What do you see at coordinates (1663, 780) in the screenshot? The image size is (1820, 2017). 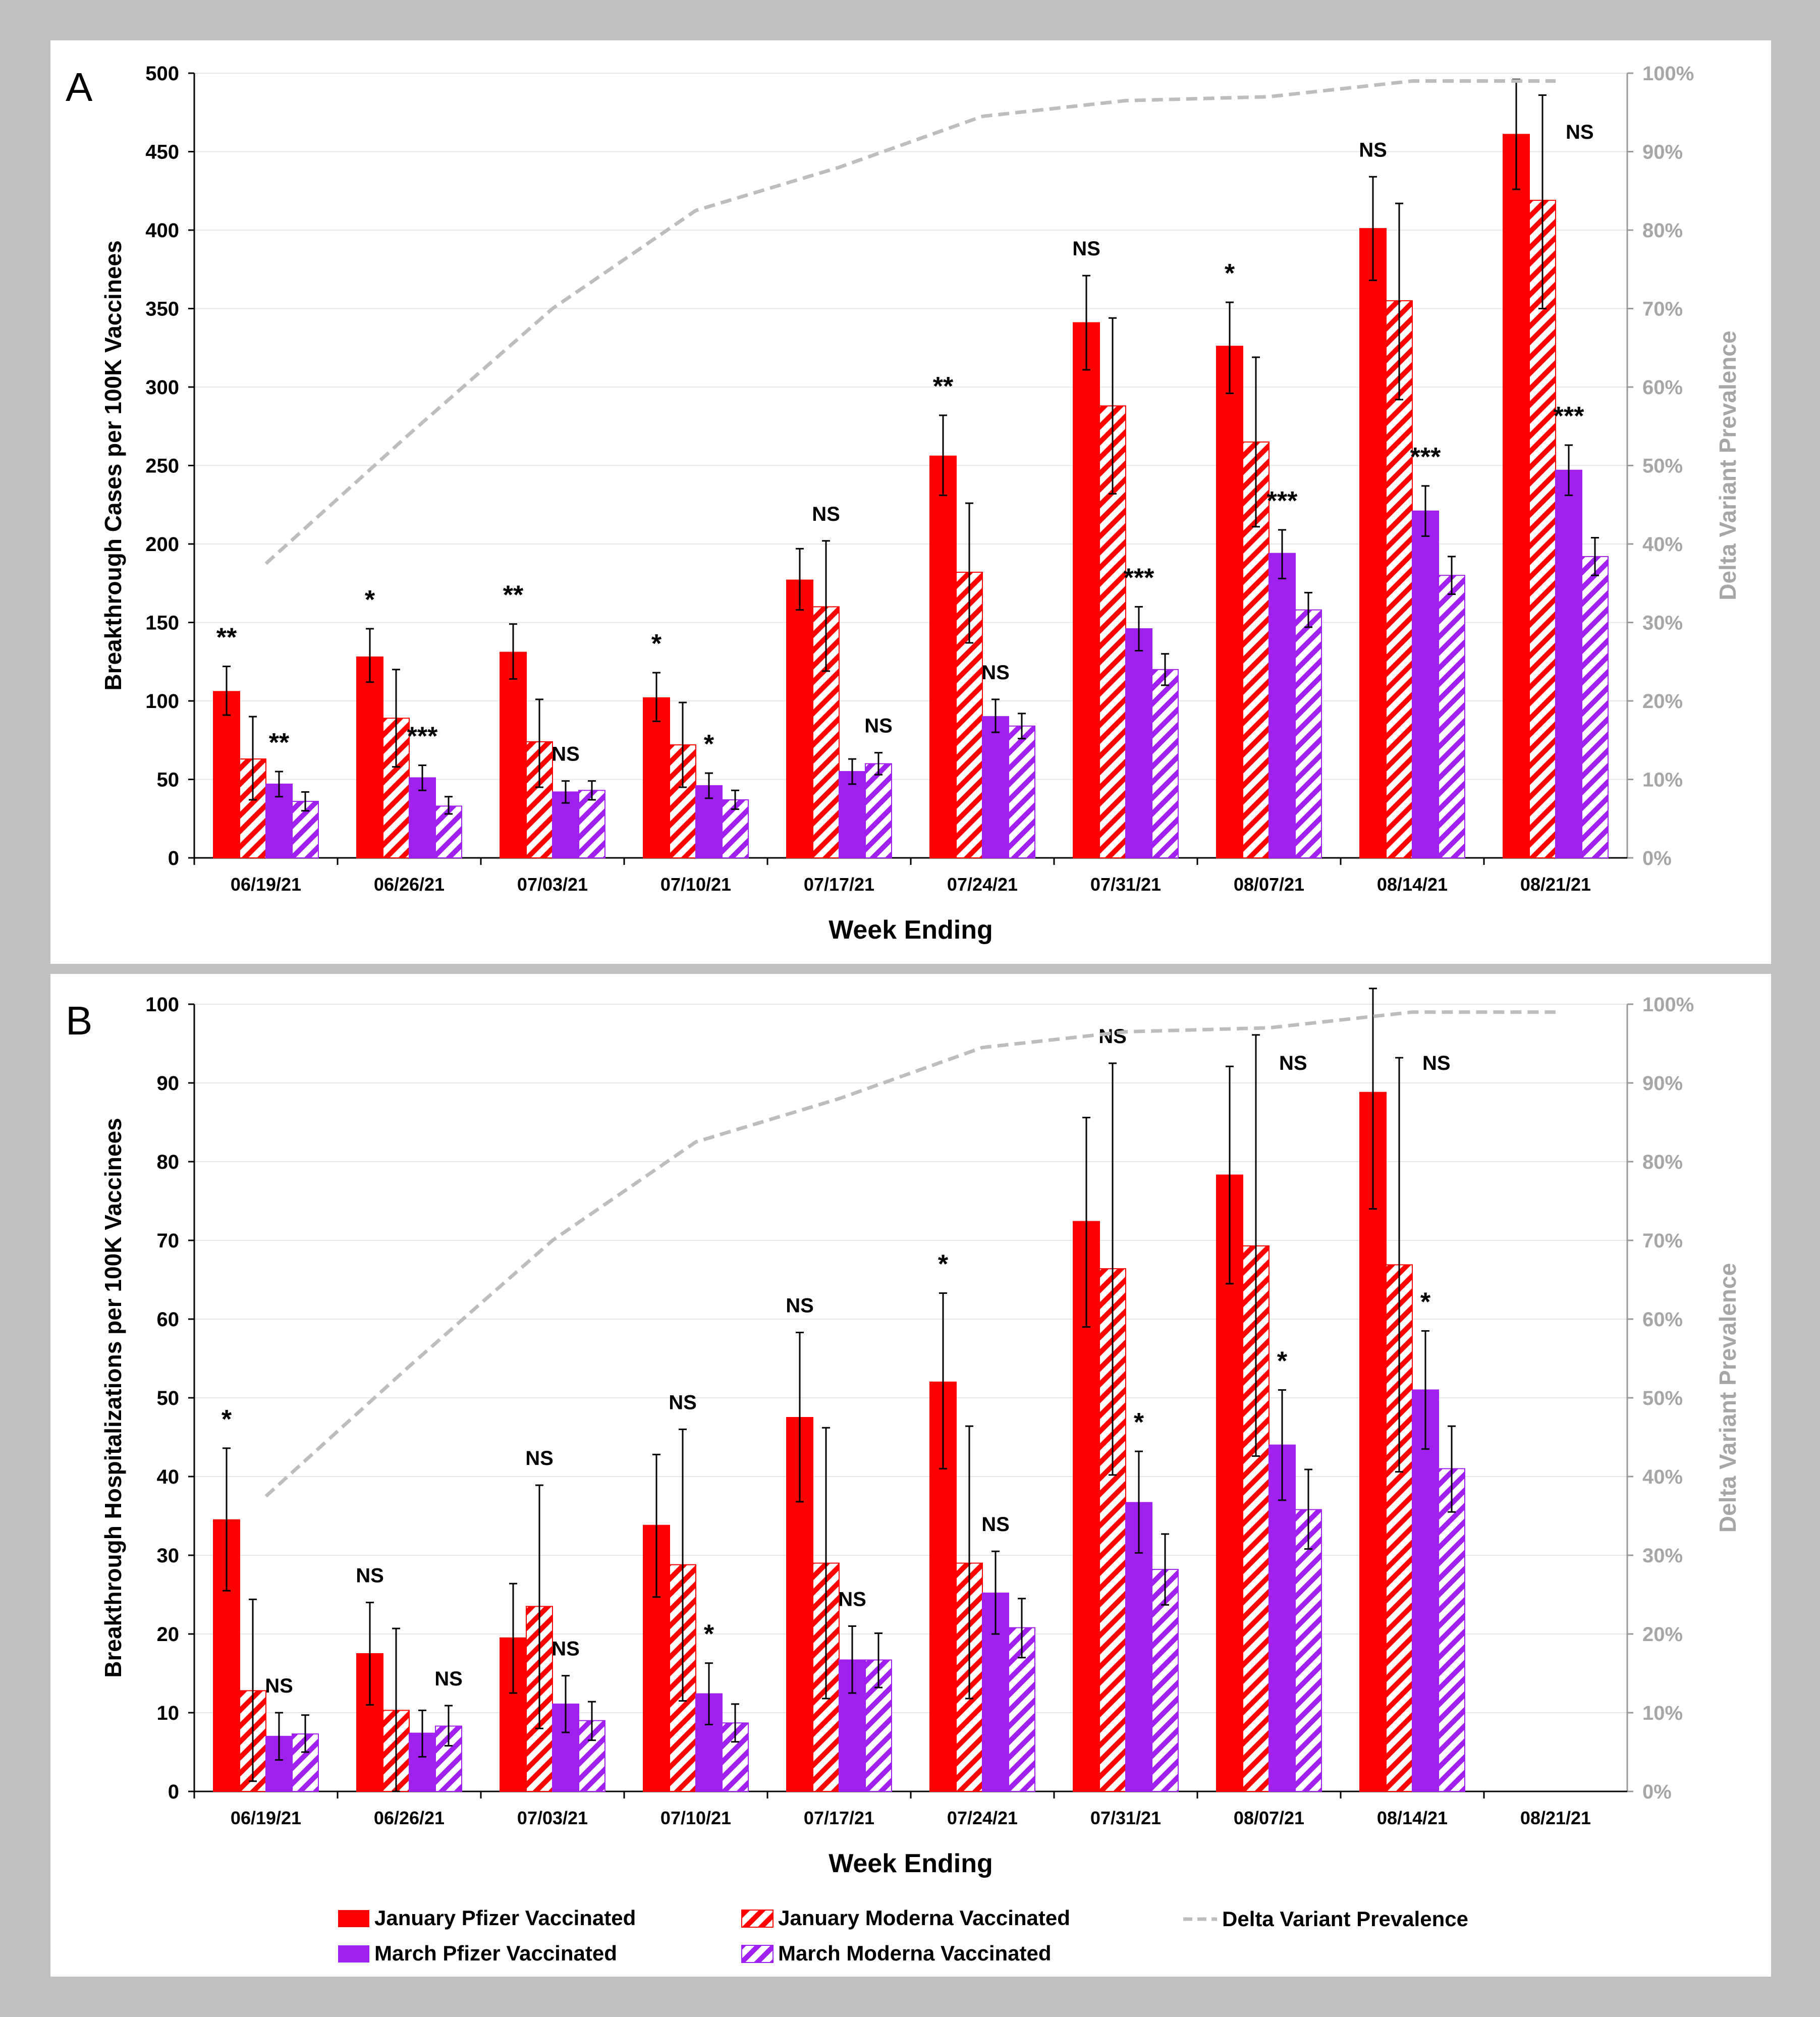 I see `y2-tick-label: 10%` at bounding box center [1663, 780].